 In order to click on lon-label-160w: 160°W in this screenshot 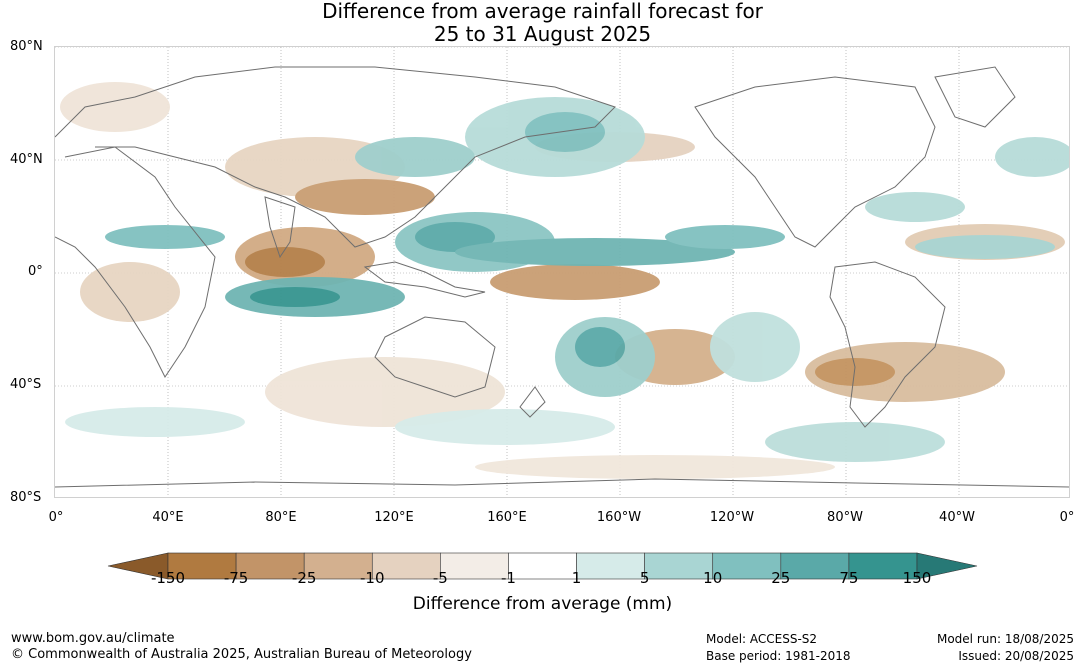, I will do `click(619, 517)`.